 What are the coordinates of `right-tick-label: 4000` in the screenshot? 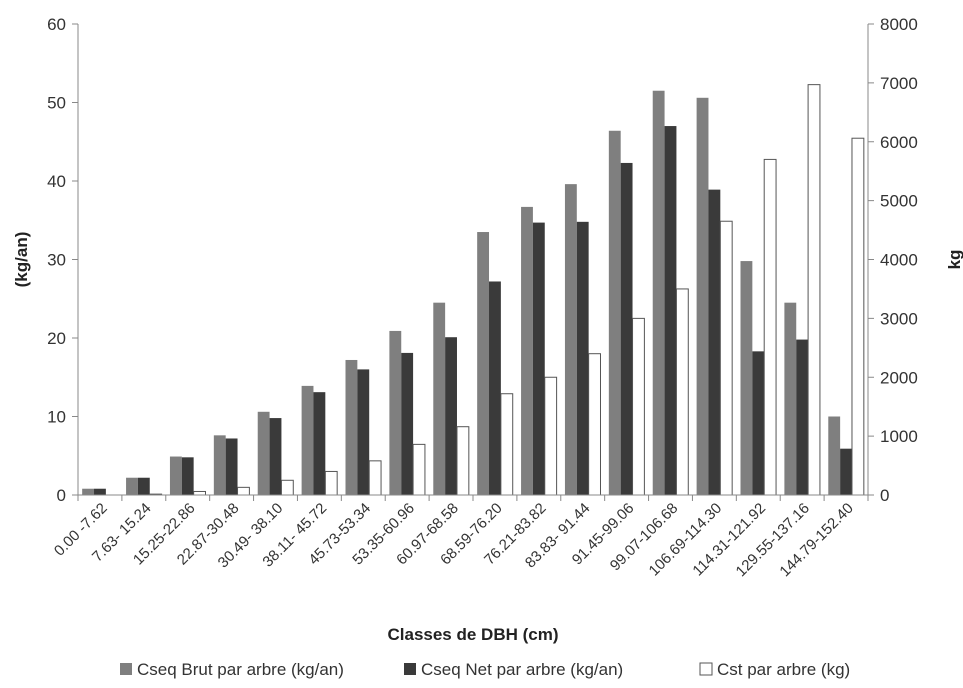 It's located at (899, 260).